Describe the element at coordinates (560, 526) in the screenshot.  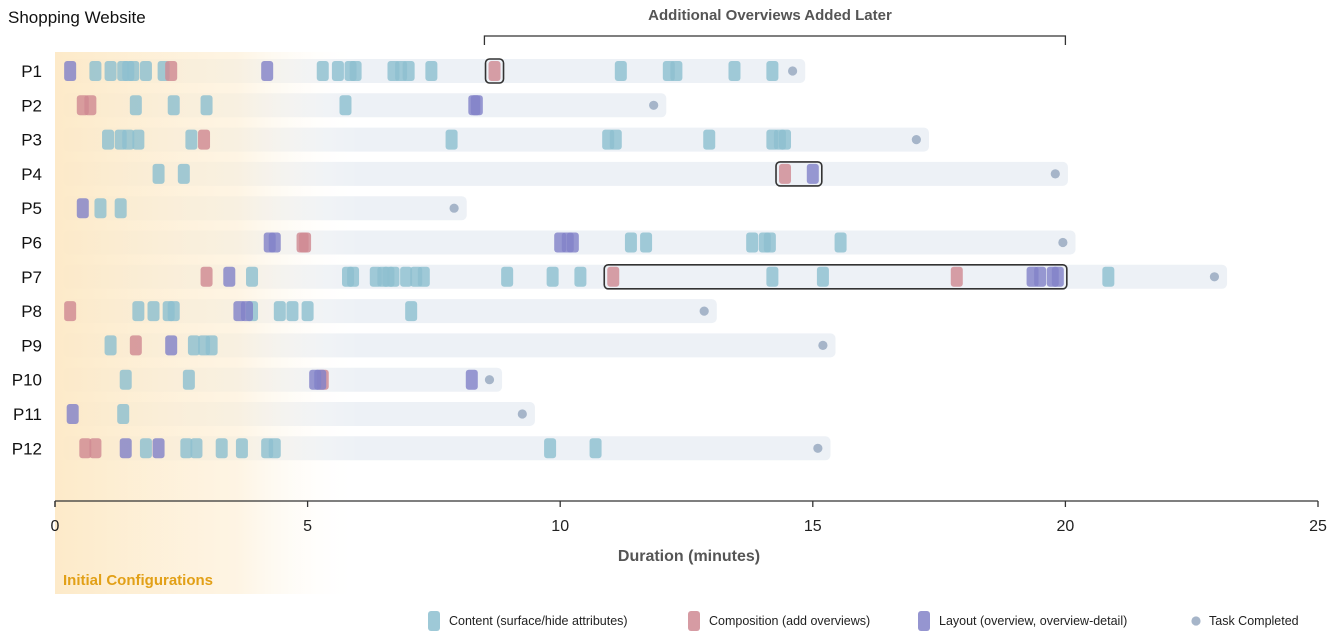
I see `x-tick-label: 10` at that location.